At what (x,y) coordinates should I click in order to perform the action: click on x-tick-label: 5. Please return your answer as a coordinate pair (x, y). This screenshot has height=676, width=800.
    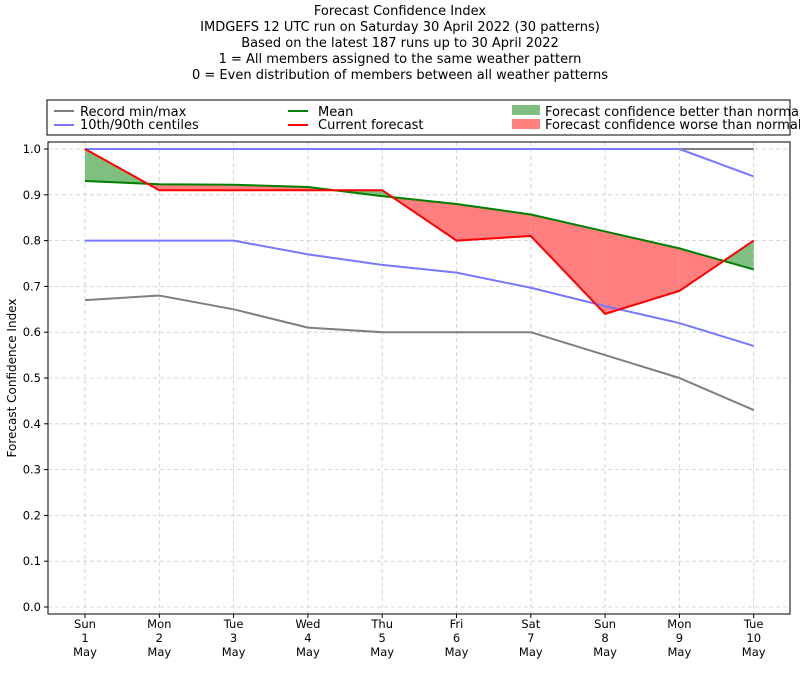
    Looking at the image, I should click on (382, 638).